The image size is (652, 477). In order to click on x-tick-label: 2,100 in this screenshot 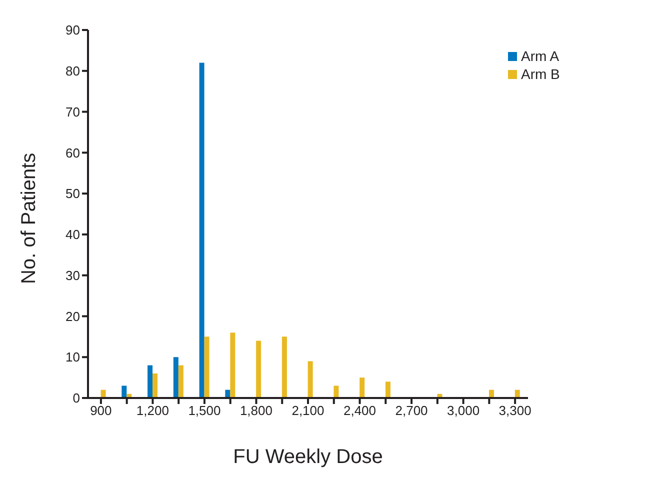, I will do `click(308, 410)`.